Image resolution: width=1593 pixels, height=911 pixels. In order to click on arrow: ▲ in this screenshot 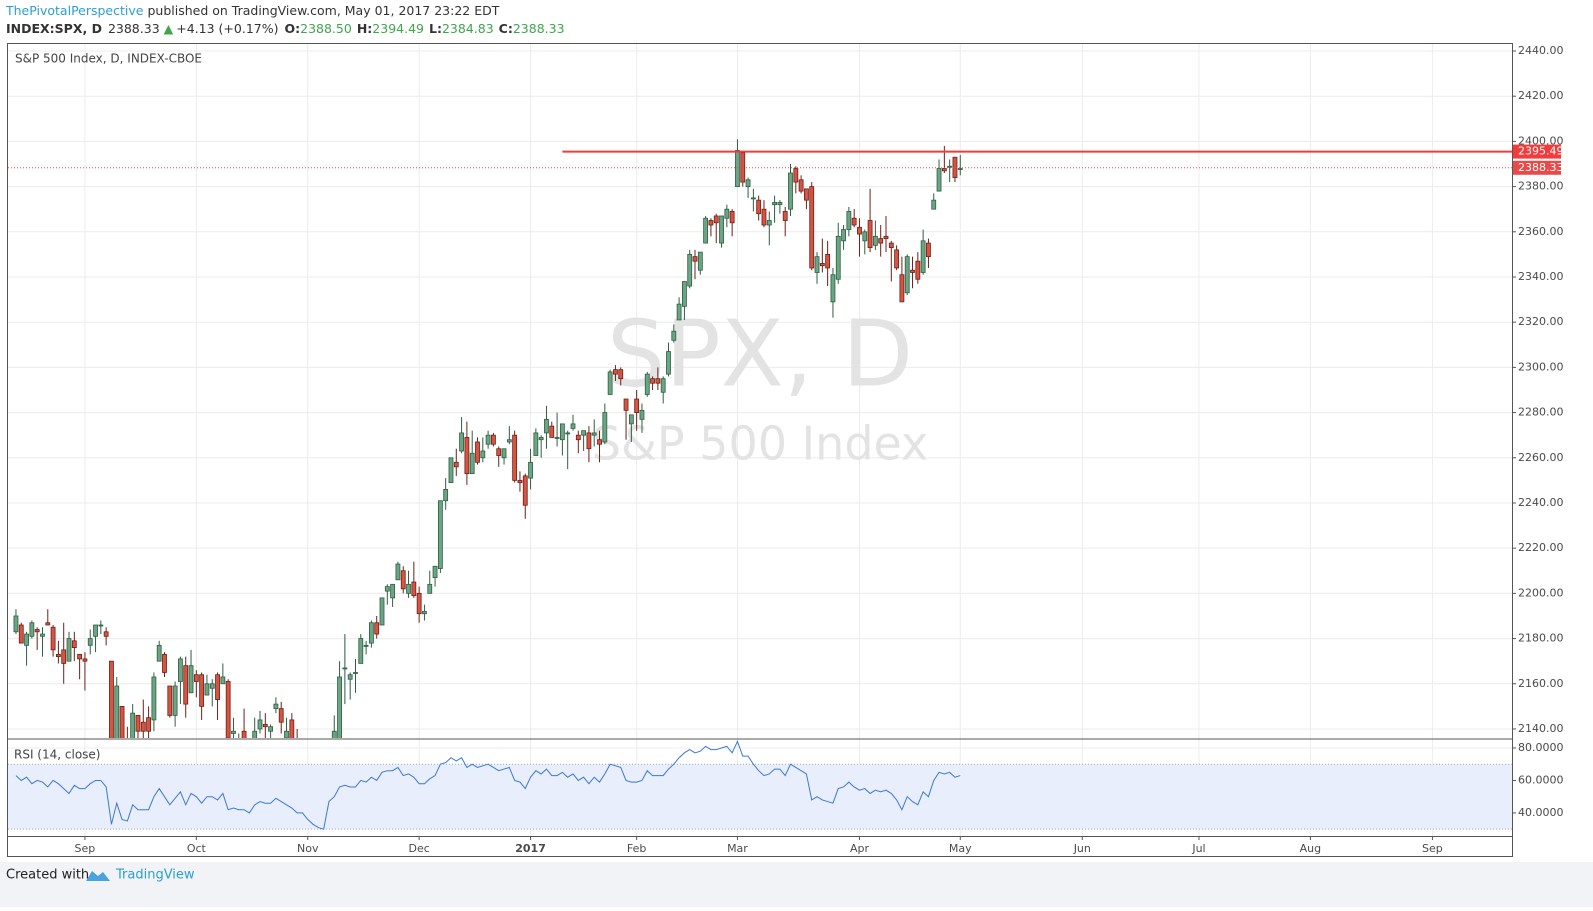, I will do `click(169, 28)`.